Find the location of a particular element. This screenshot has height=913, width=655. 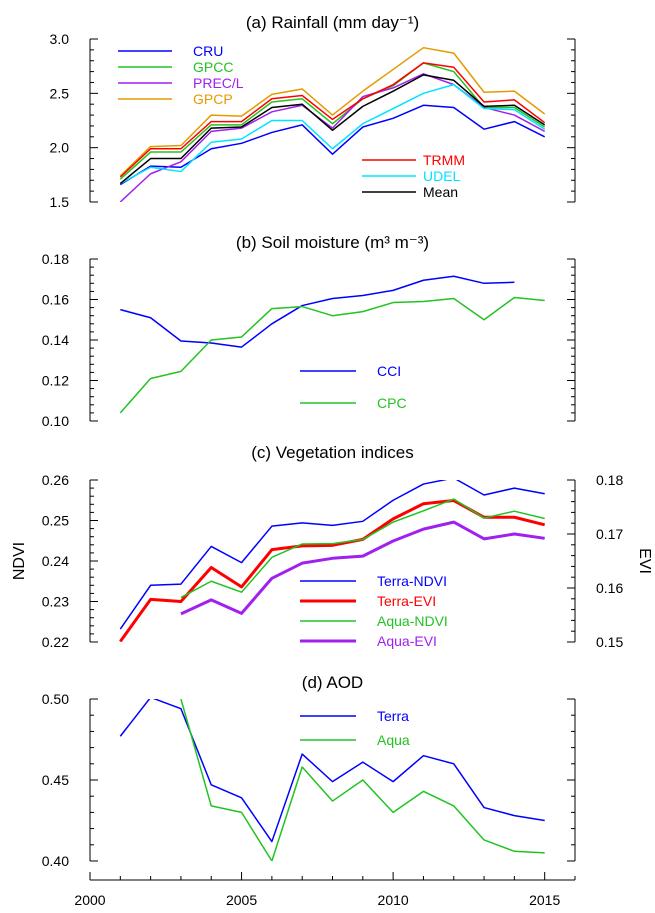

y-tick-label: 2.5 is located at coordinates (60, 93).